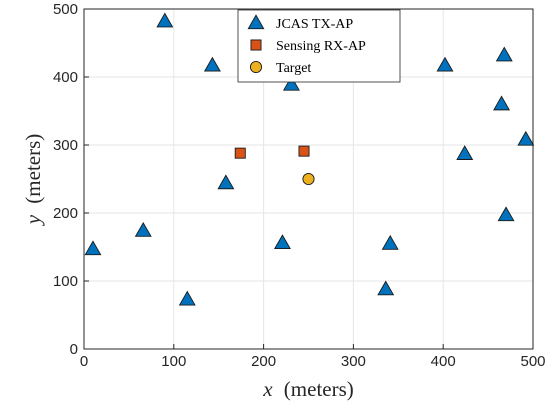 This screenshot has height=407, width=560. I want to click on y-tick-label: 500, so click(65, 9).